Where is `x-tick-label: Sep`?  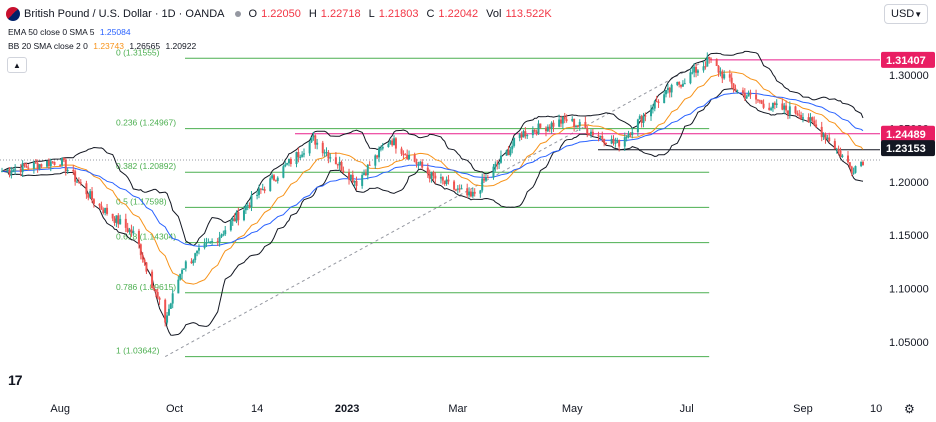 x-tick-label: Sep is located at coordinates (803, 409).